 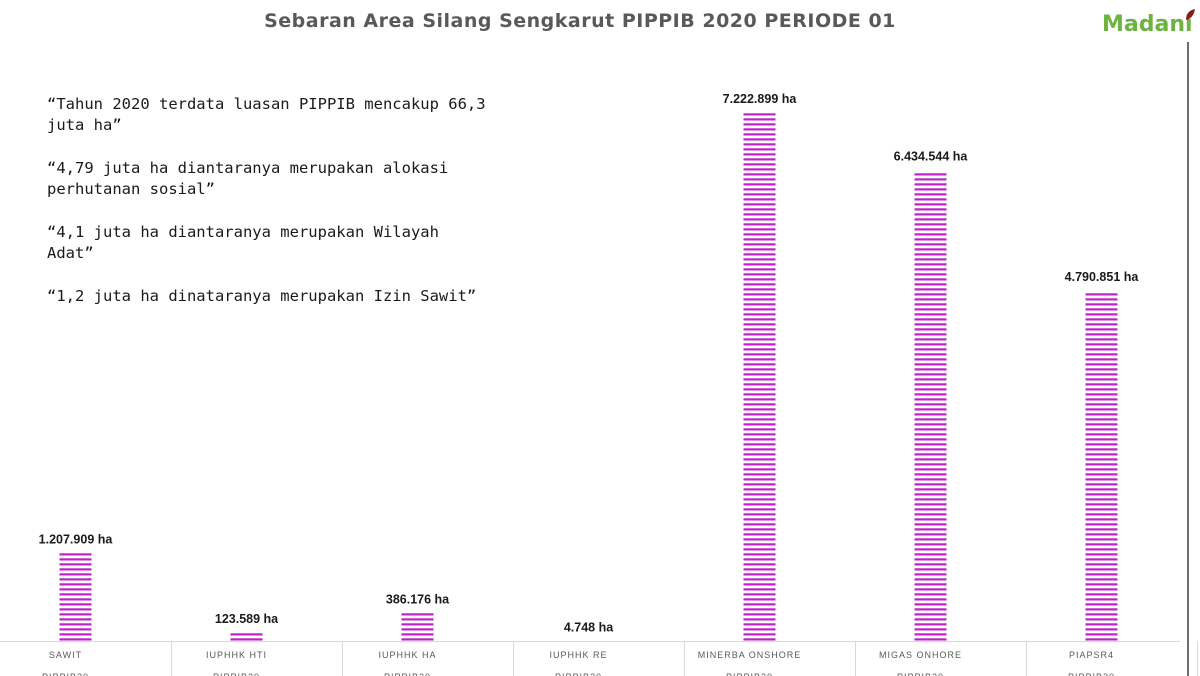 What do you see at coordinates (76, 540) in the screenshot?
I see `data-label: 1.207.909 ha` at bounding box center [76, 540].